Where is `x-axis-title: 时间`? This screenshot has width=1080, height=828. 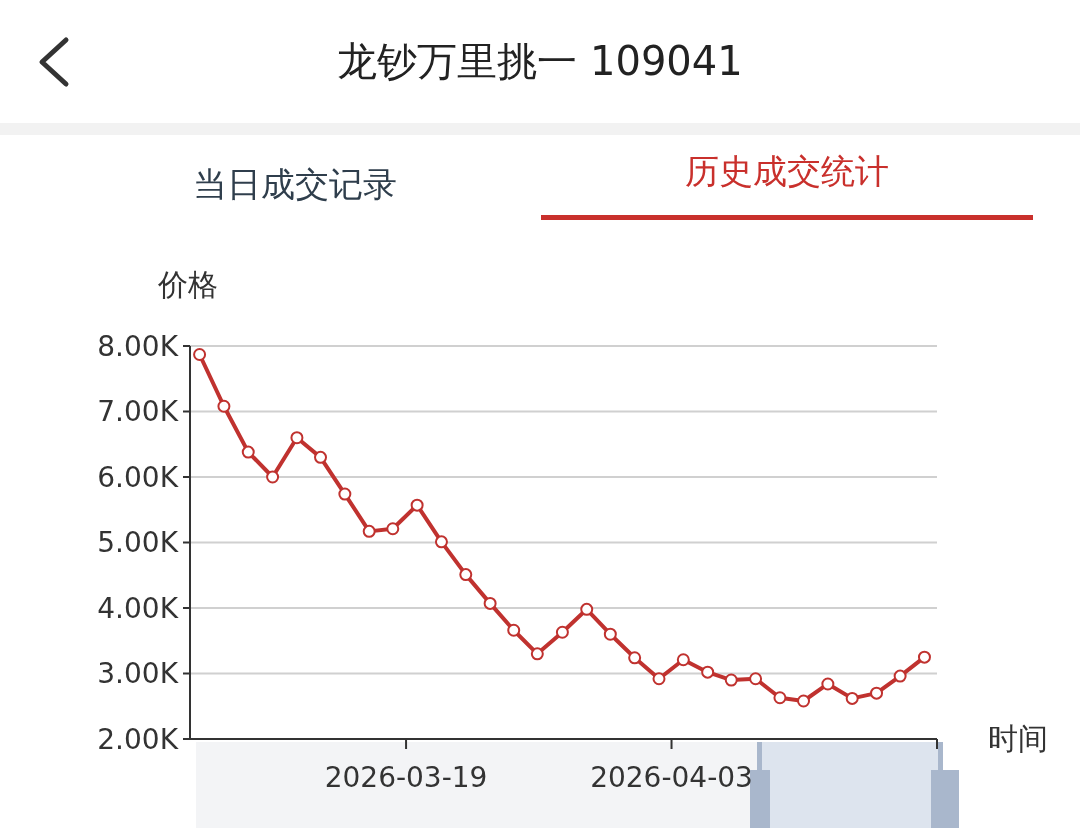 x-axis-title: 时间 is located at coordinates (1018, 738).